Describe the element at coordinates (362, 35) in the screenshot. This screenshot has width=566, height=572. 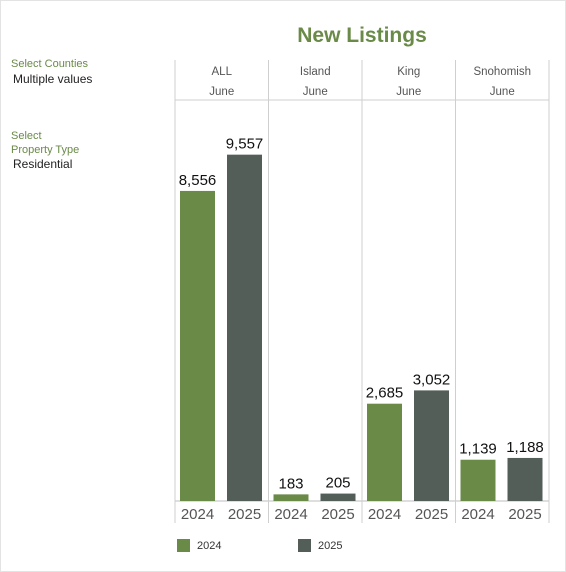
I see `chart-title: New Listings` at that location.